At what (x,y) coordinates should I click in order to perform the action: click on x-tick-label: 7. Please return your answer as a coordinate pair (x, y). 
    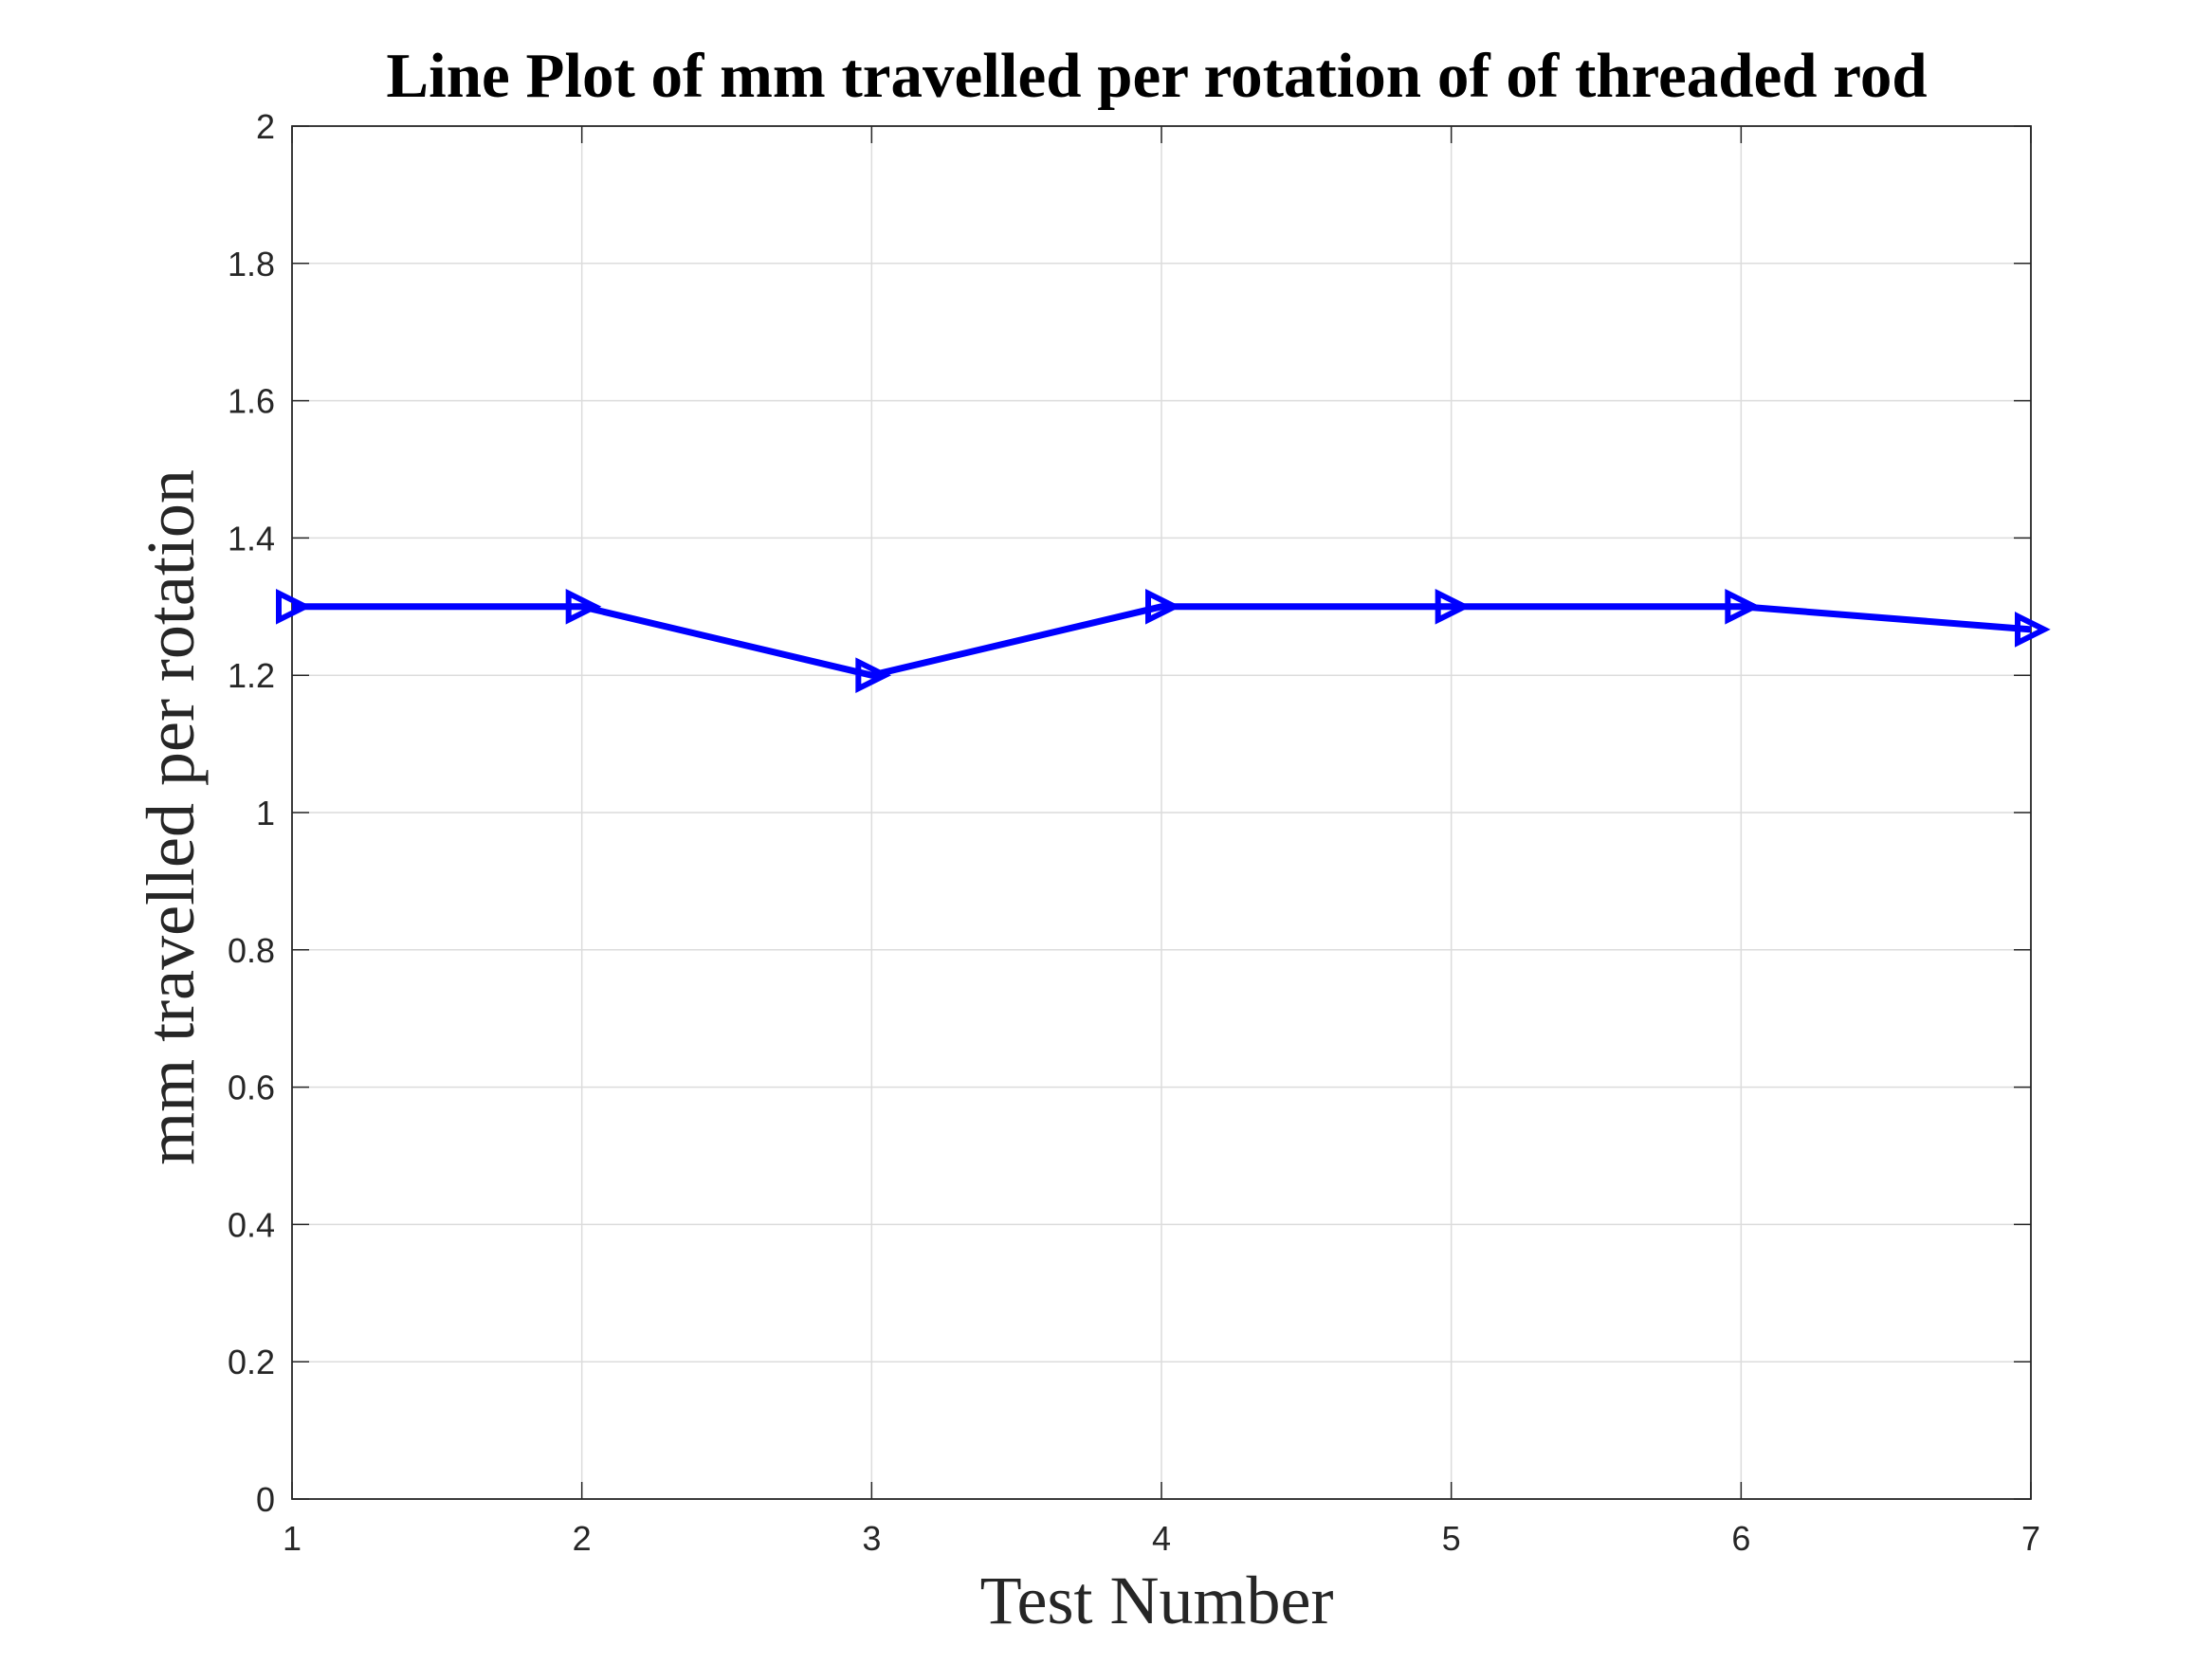
    Looking at the image, I should click on (2030, 1538).